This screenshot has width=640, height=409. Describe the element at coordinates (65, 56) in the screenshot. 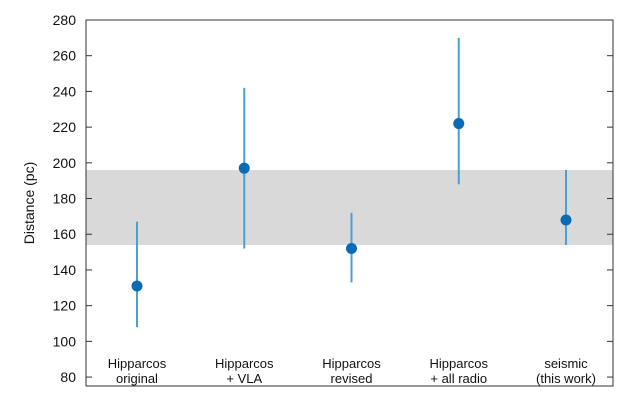

I see `y-tick-label: 260` at that location.